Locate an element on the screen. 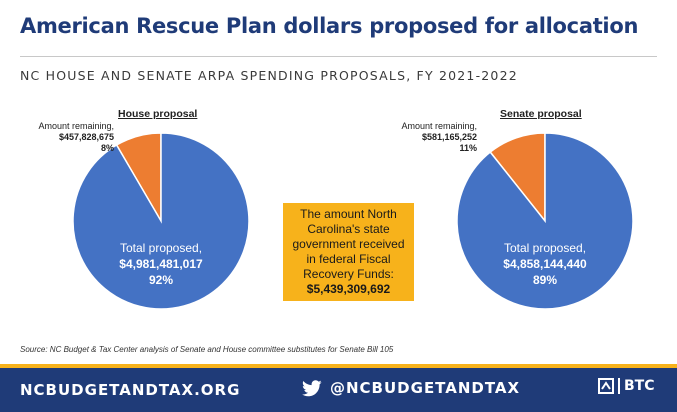 The image size is (677, 412). senate-remaining-percent: 11% is located at coordinates (468, 148).